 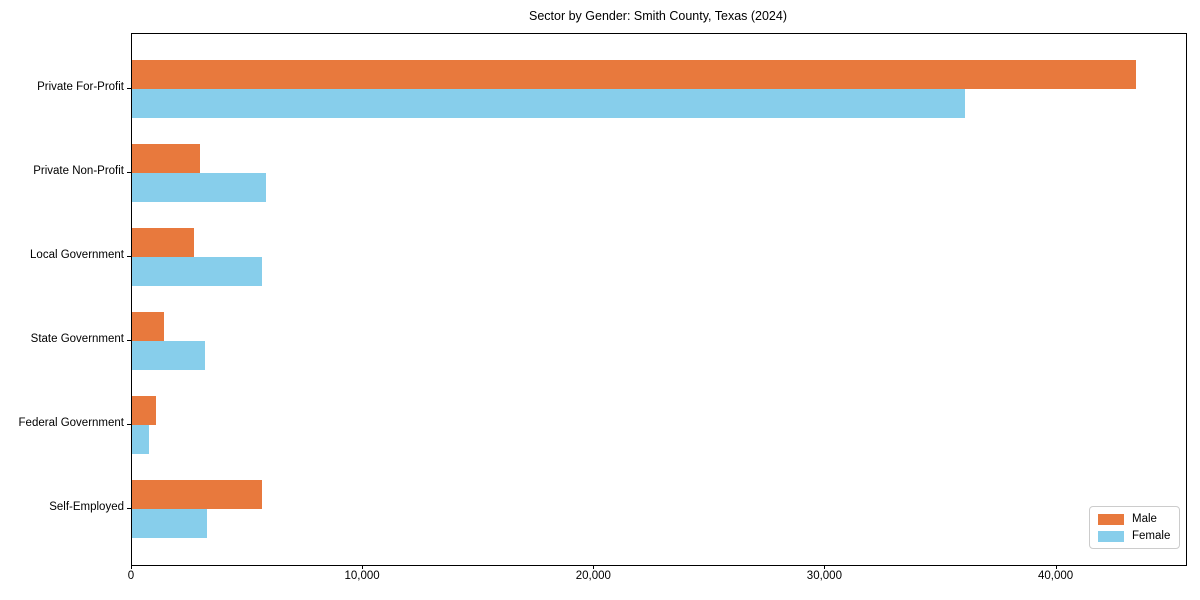 What do you see at coordinates (199, 187) in the screenshot?
I see `bar-female-private-non-profit` at bounding box center [199, 187].